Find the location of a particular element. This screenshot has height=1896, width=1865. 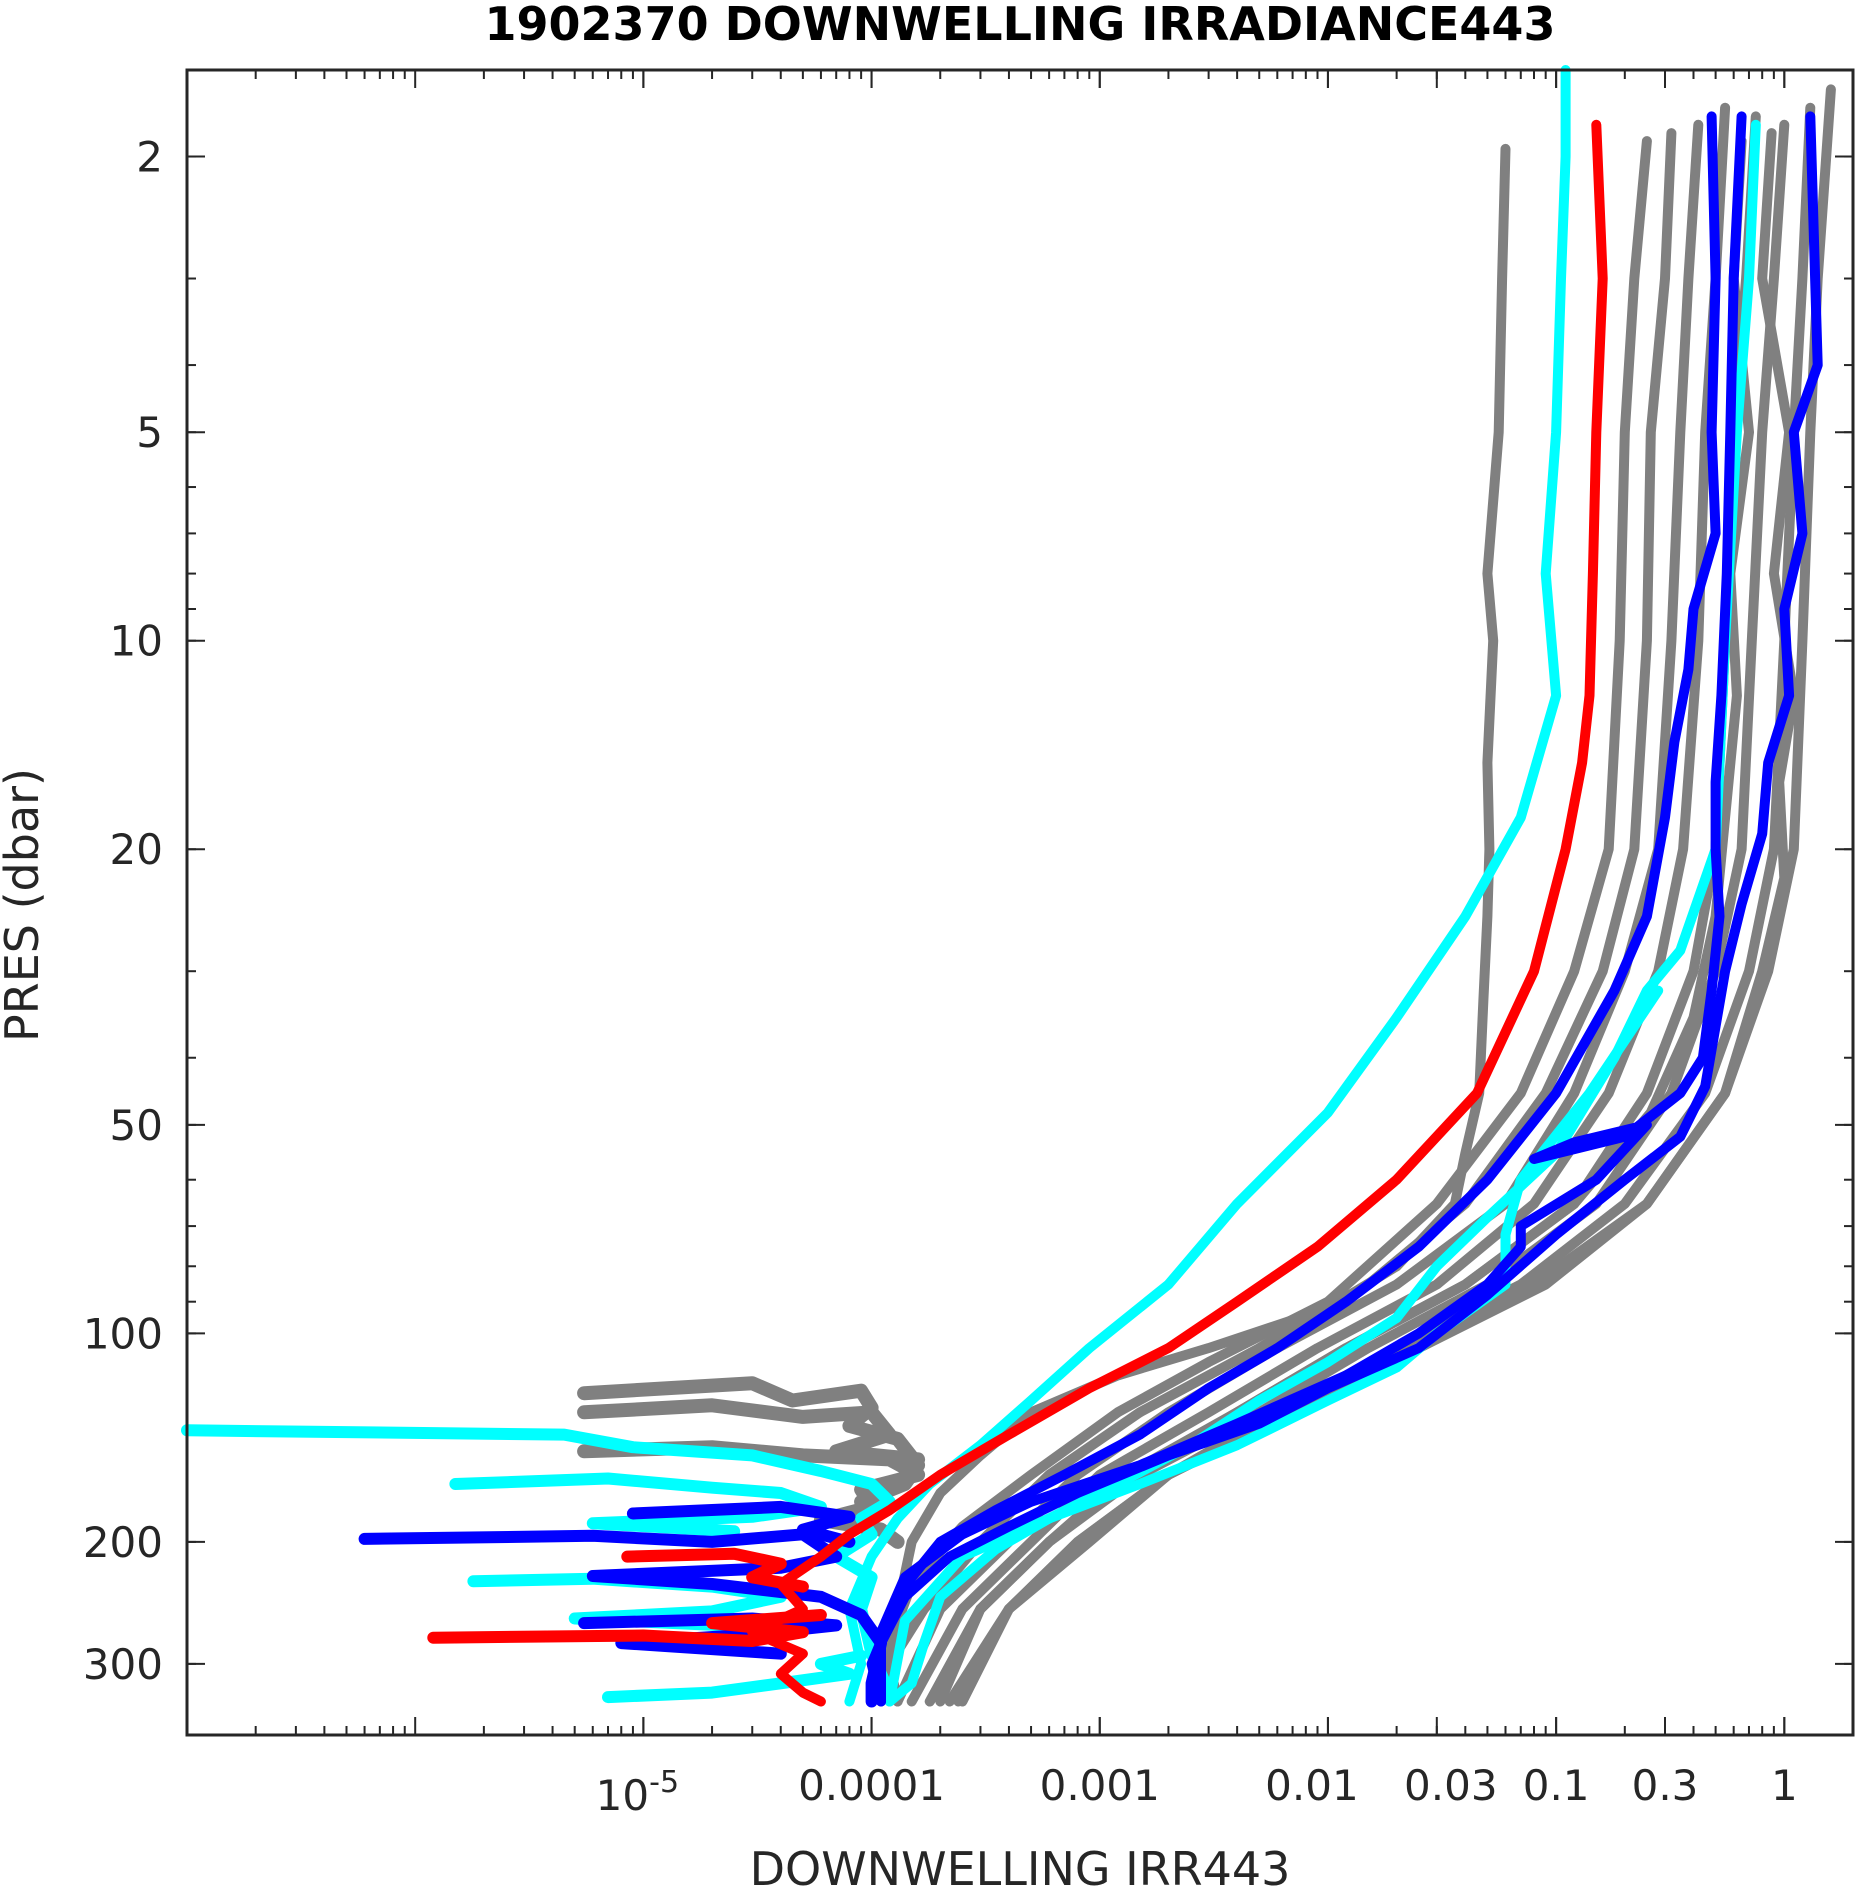

x-tick-label: 0.1 is located at coordinates (1556, 1785).